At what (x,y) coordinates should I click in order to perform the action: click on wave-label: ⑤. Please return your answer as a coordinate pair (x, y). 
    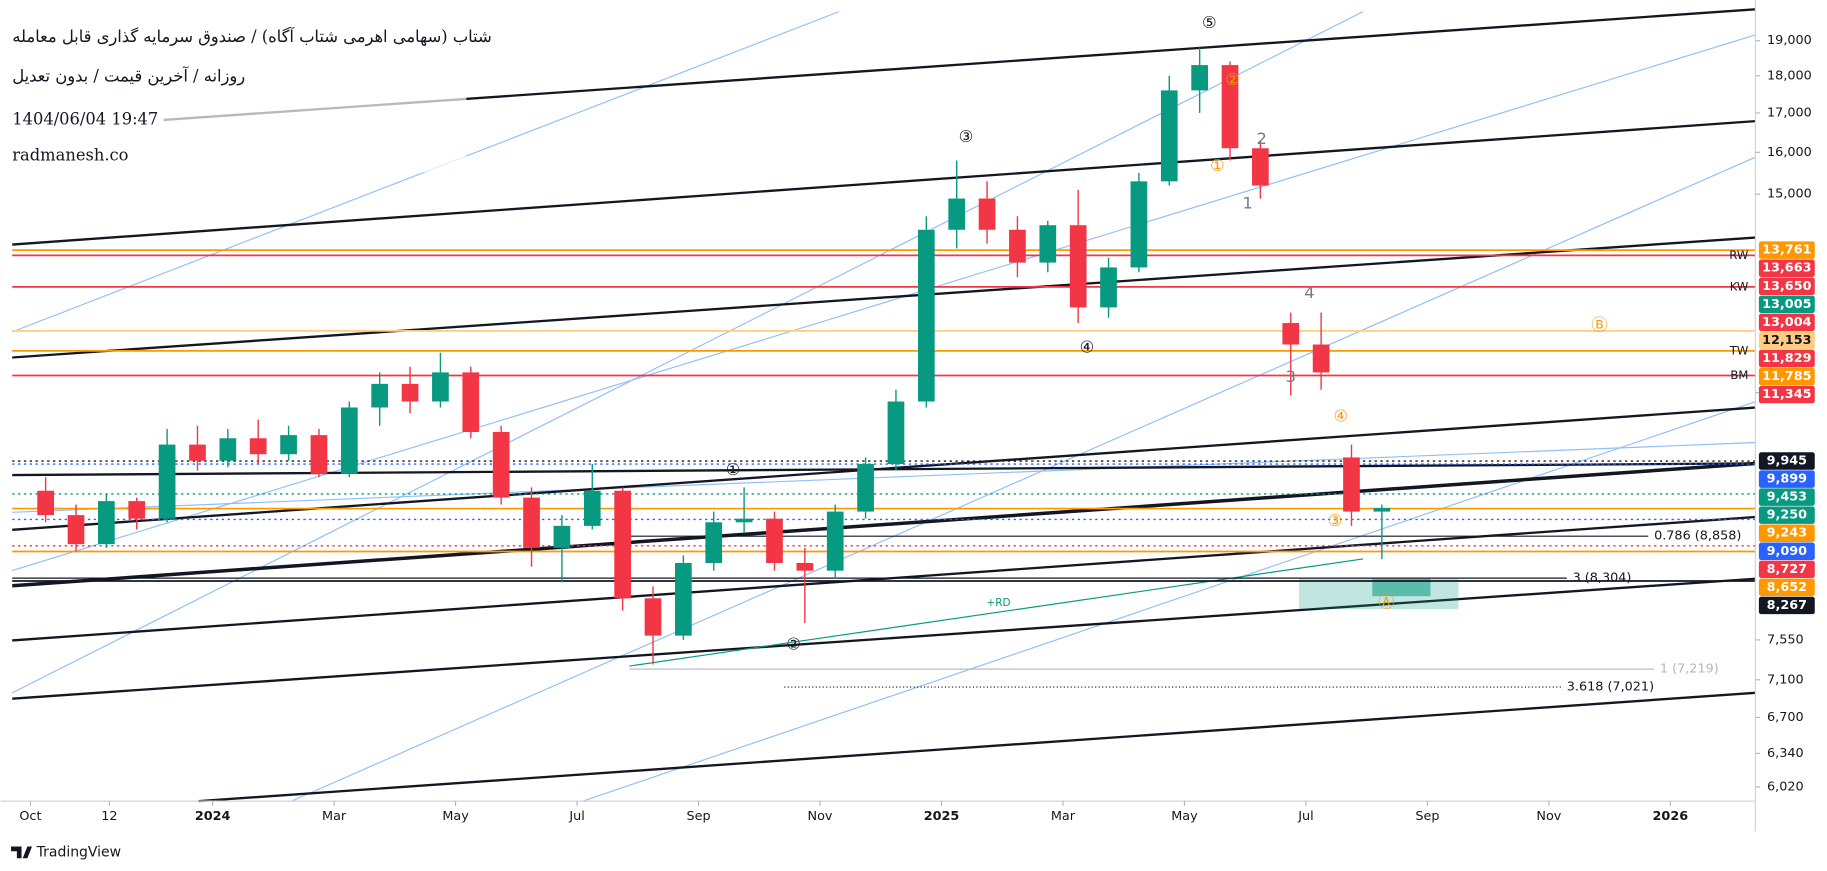
    Looking at the image, I should click on (1209, 22).